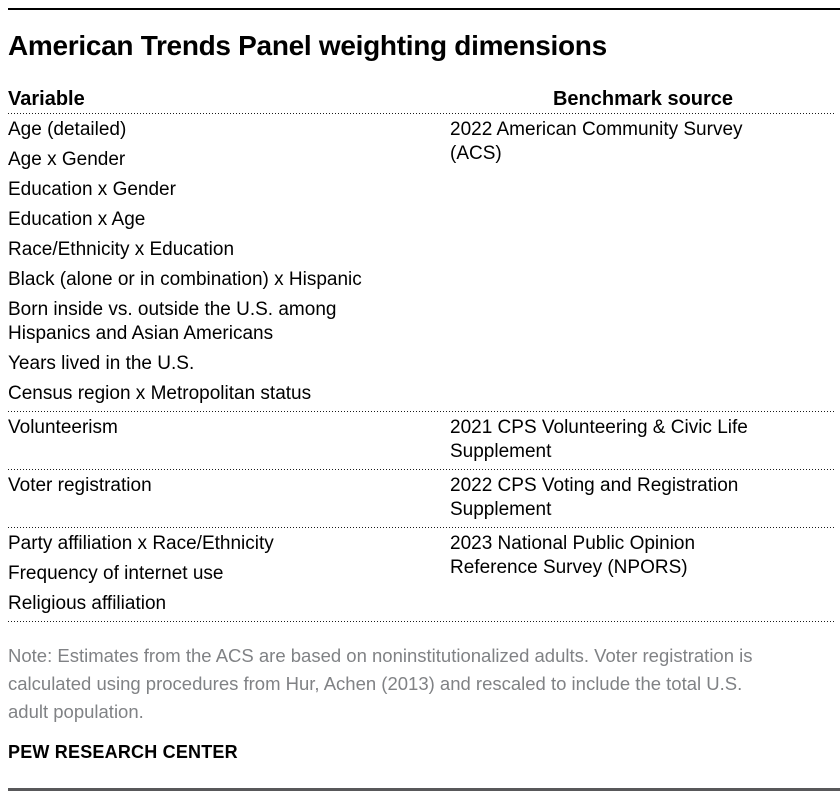 This screenshot has height=796, width=840. I want to click on table-header-row: Variable Benchmark source, so click(422, 101).